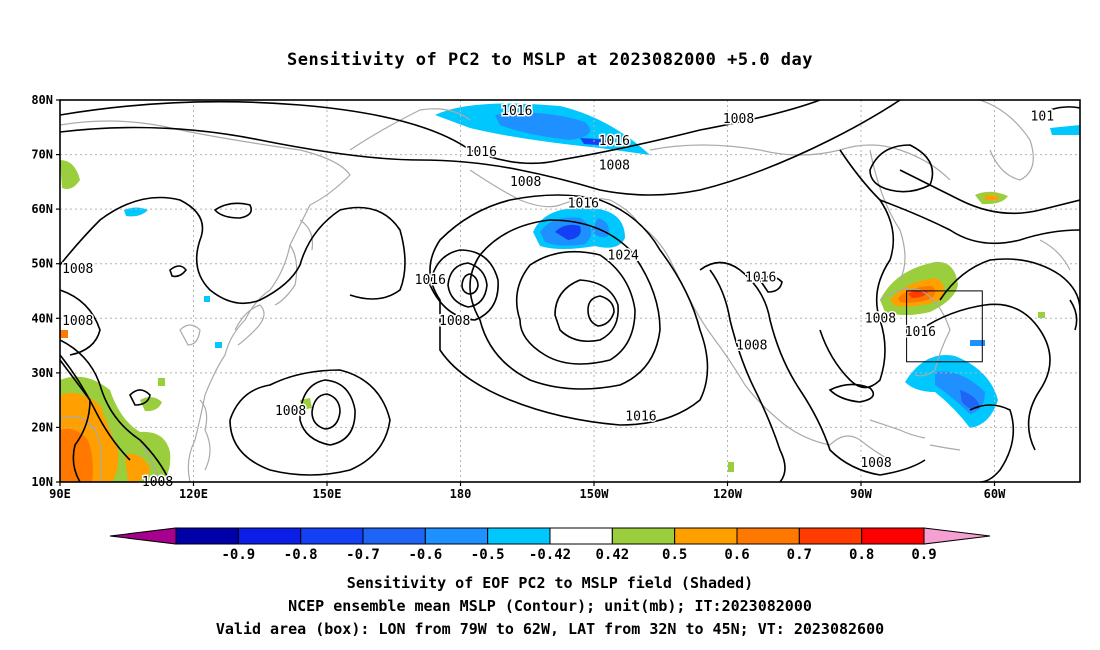 Image resolution: width=1100 pixels, height=650 pixels. I want to click on lon-label-120e: 120E, so click(193, 494).